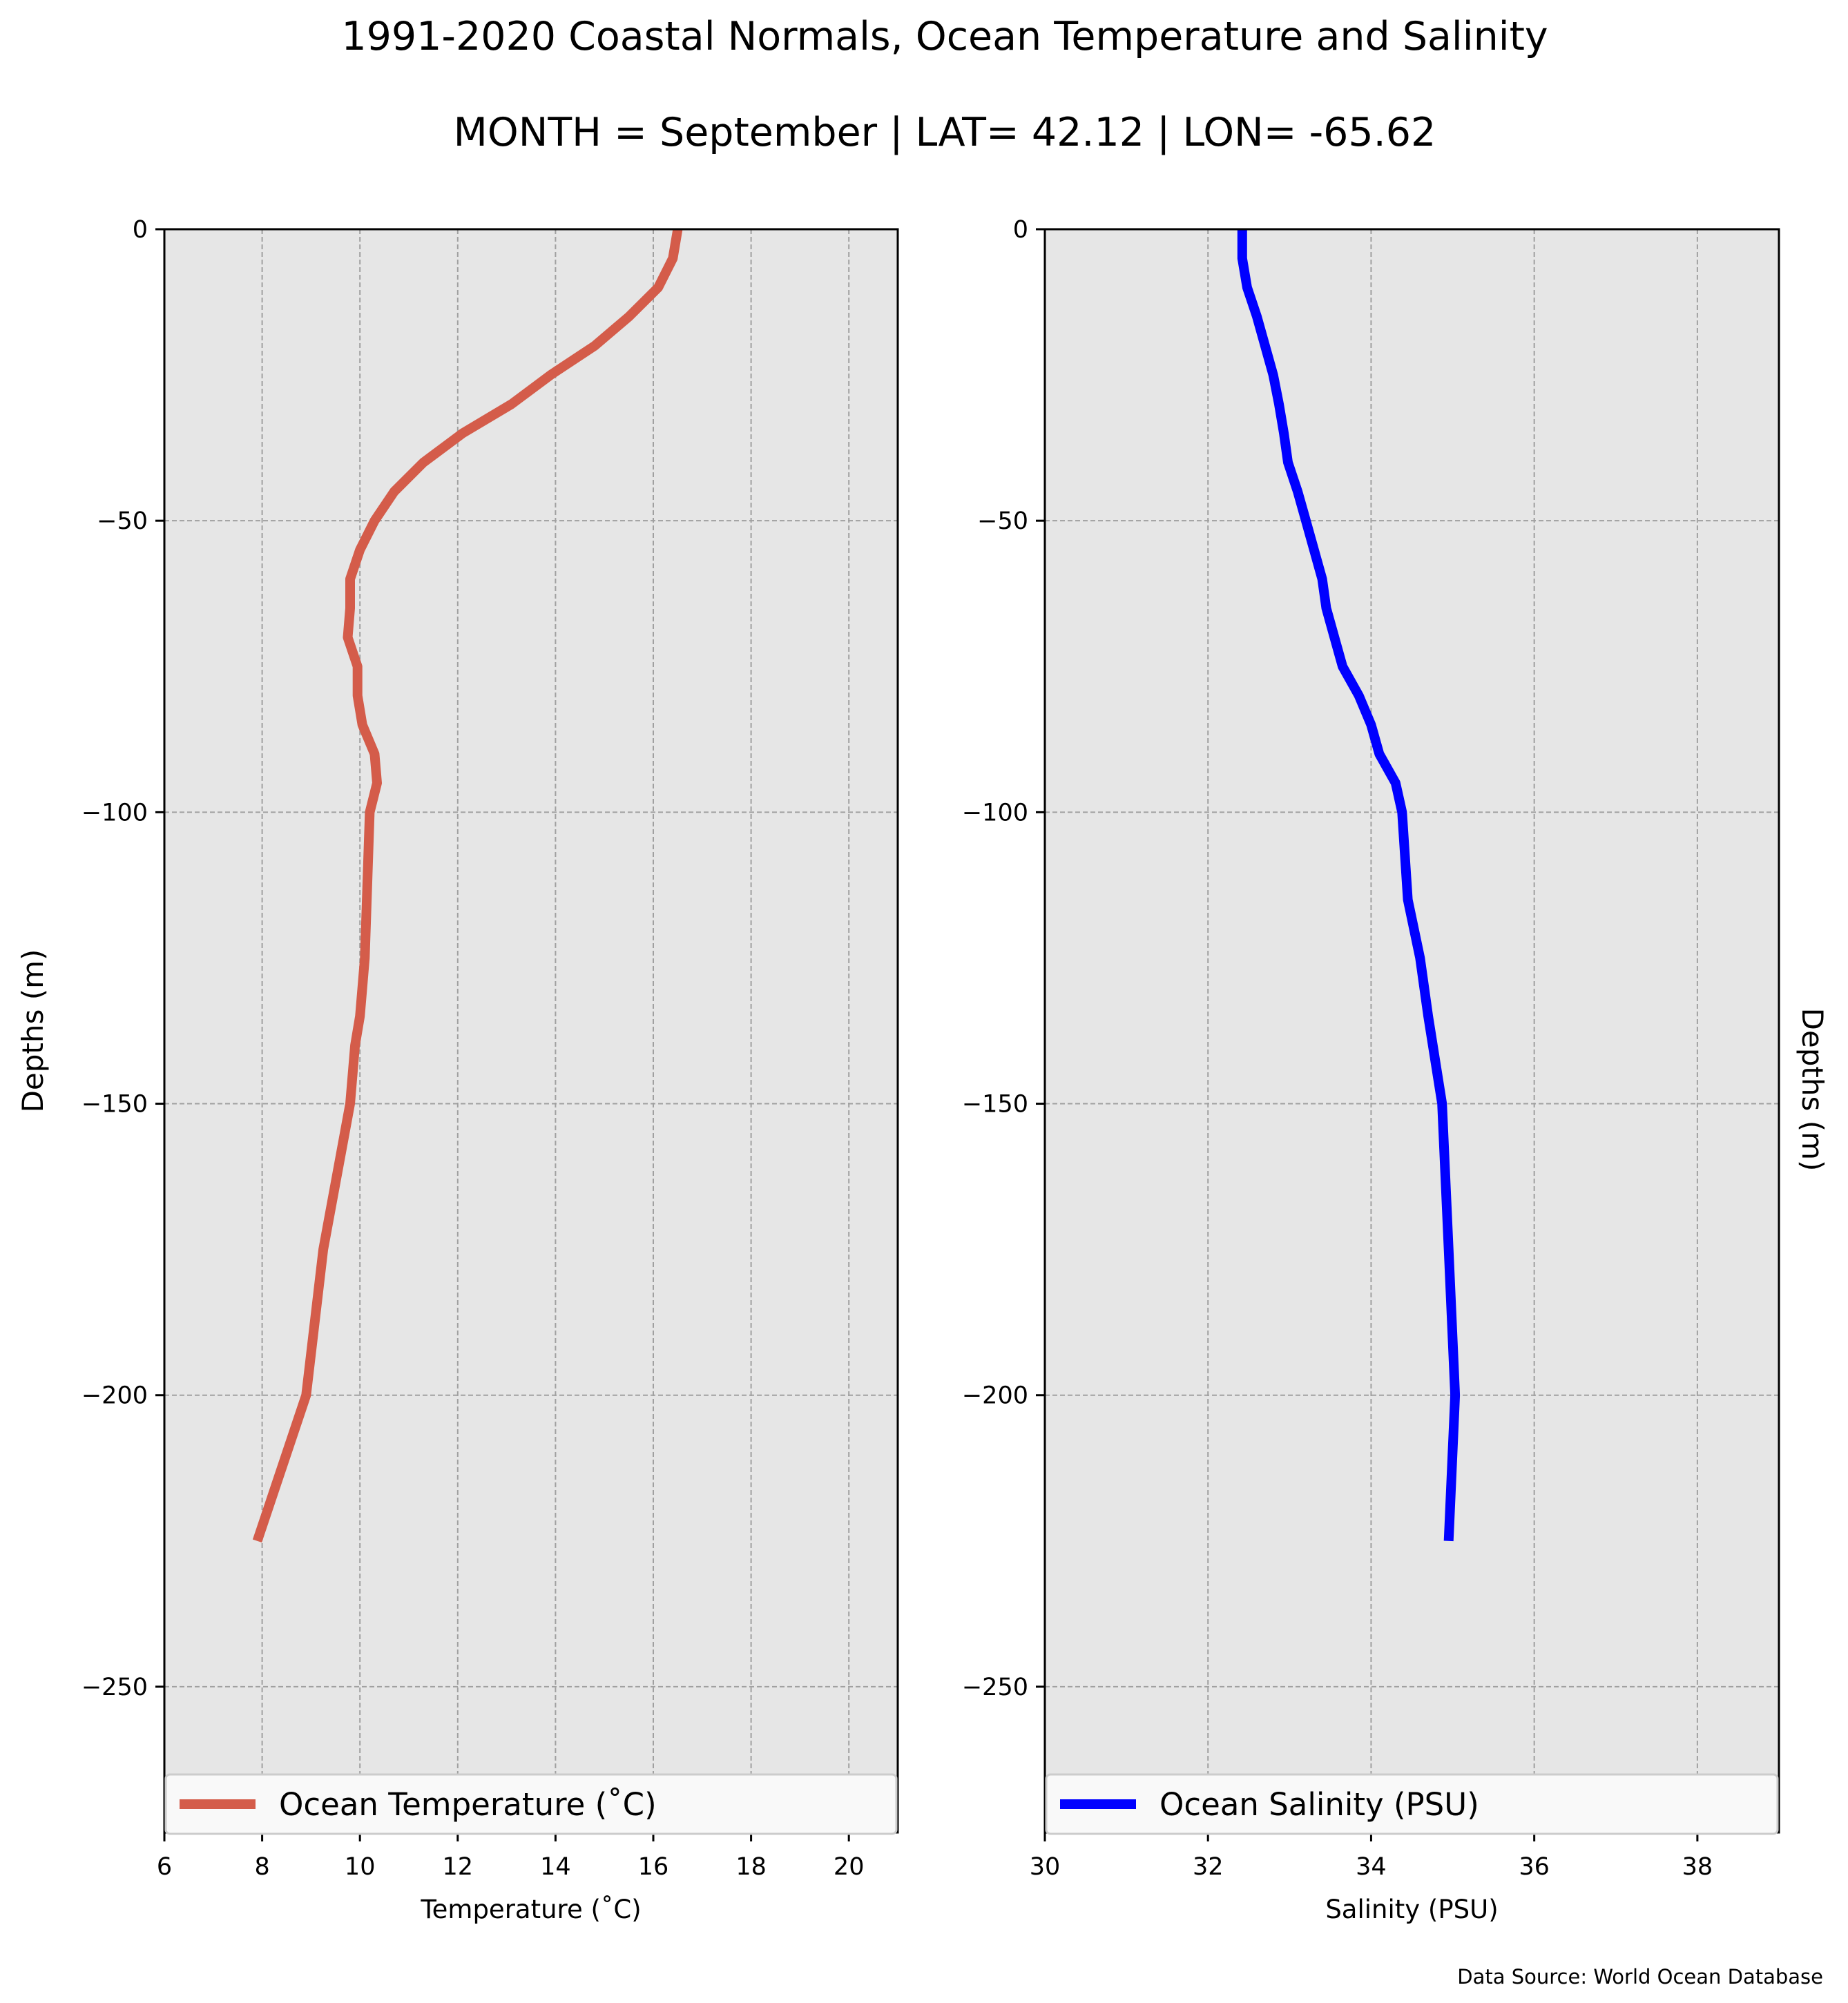  I want to click on salinity-ytick-label: −250, so click(995, 1687).